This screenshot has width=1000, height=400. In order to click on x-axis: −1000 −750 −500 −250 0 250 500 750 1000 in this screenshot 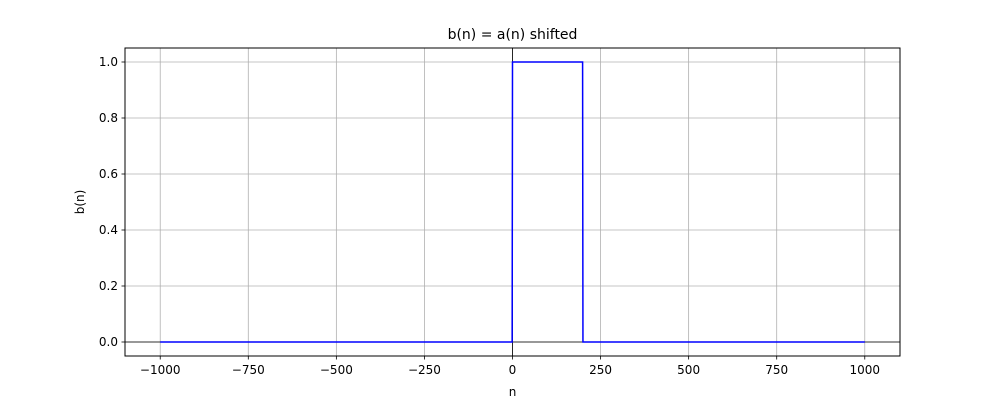, I will do `click(510, 366)`.